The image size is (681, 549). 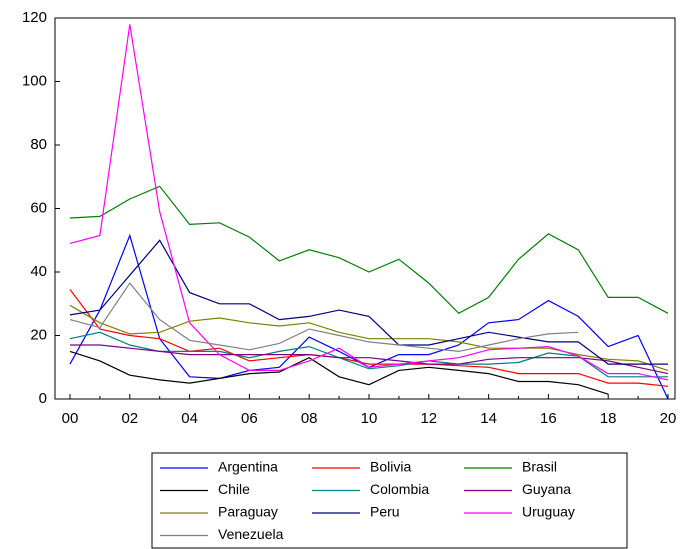 What do you see at coordinates (234, 489) in the screenshot?
I see `legend-label: Chile` at bounding box center [234, 489].